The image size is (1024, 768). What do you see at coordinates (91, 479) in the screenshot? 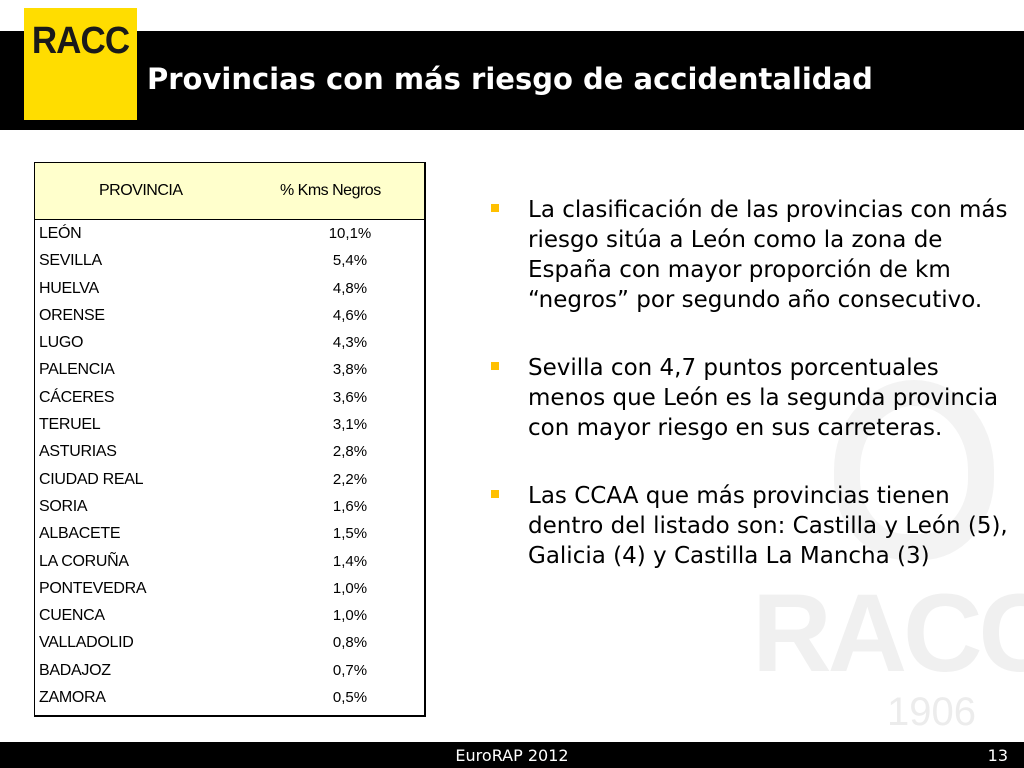
I see `province-name: CIUDAD REAL` at bounding box center [91, 479].